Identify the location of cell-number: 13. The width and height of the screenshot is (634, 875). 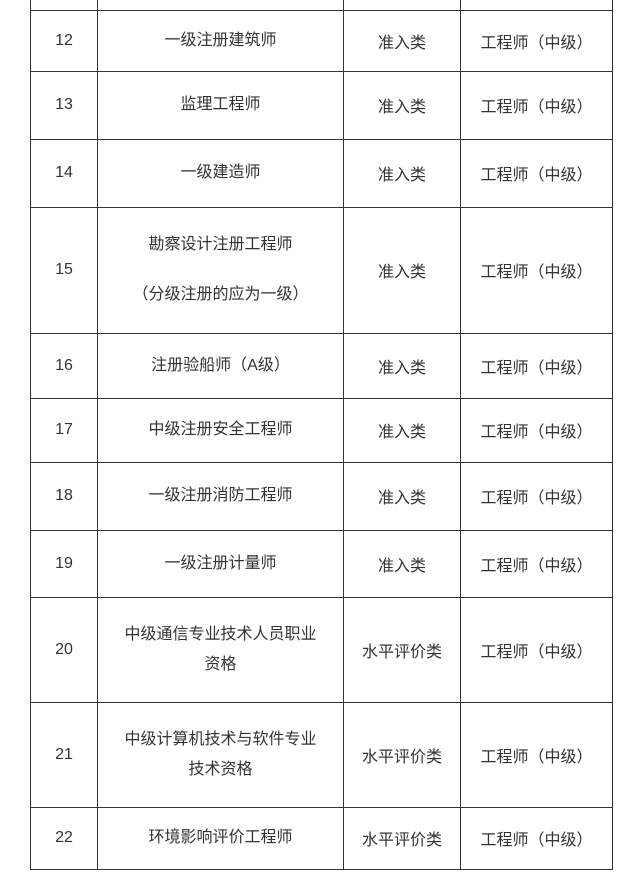
(64, 105).